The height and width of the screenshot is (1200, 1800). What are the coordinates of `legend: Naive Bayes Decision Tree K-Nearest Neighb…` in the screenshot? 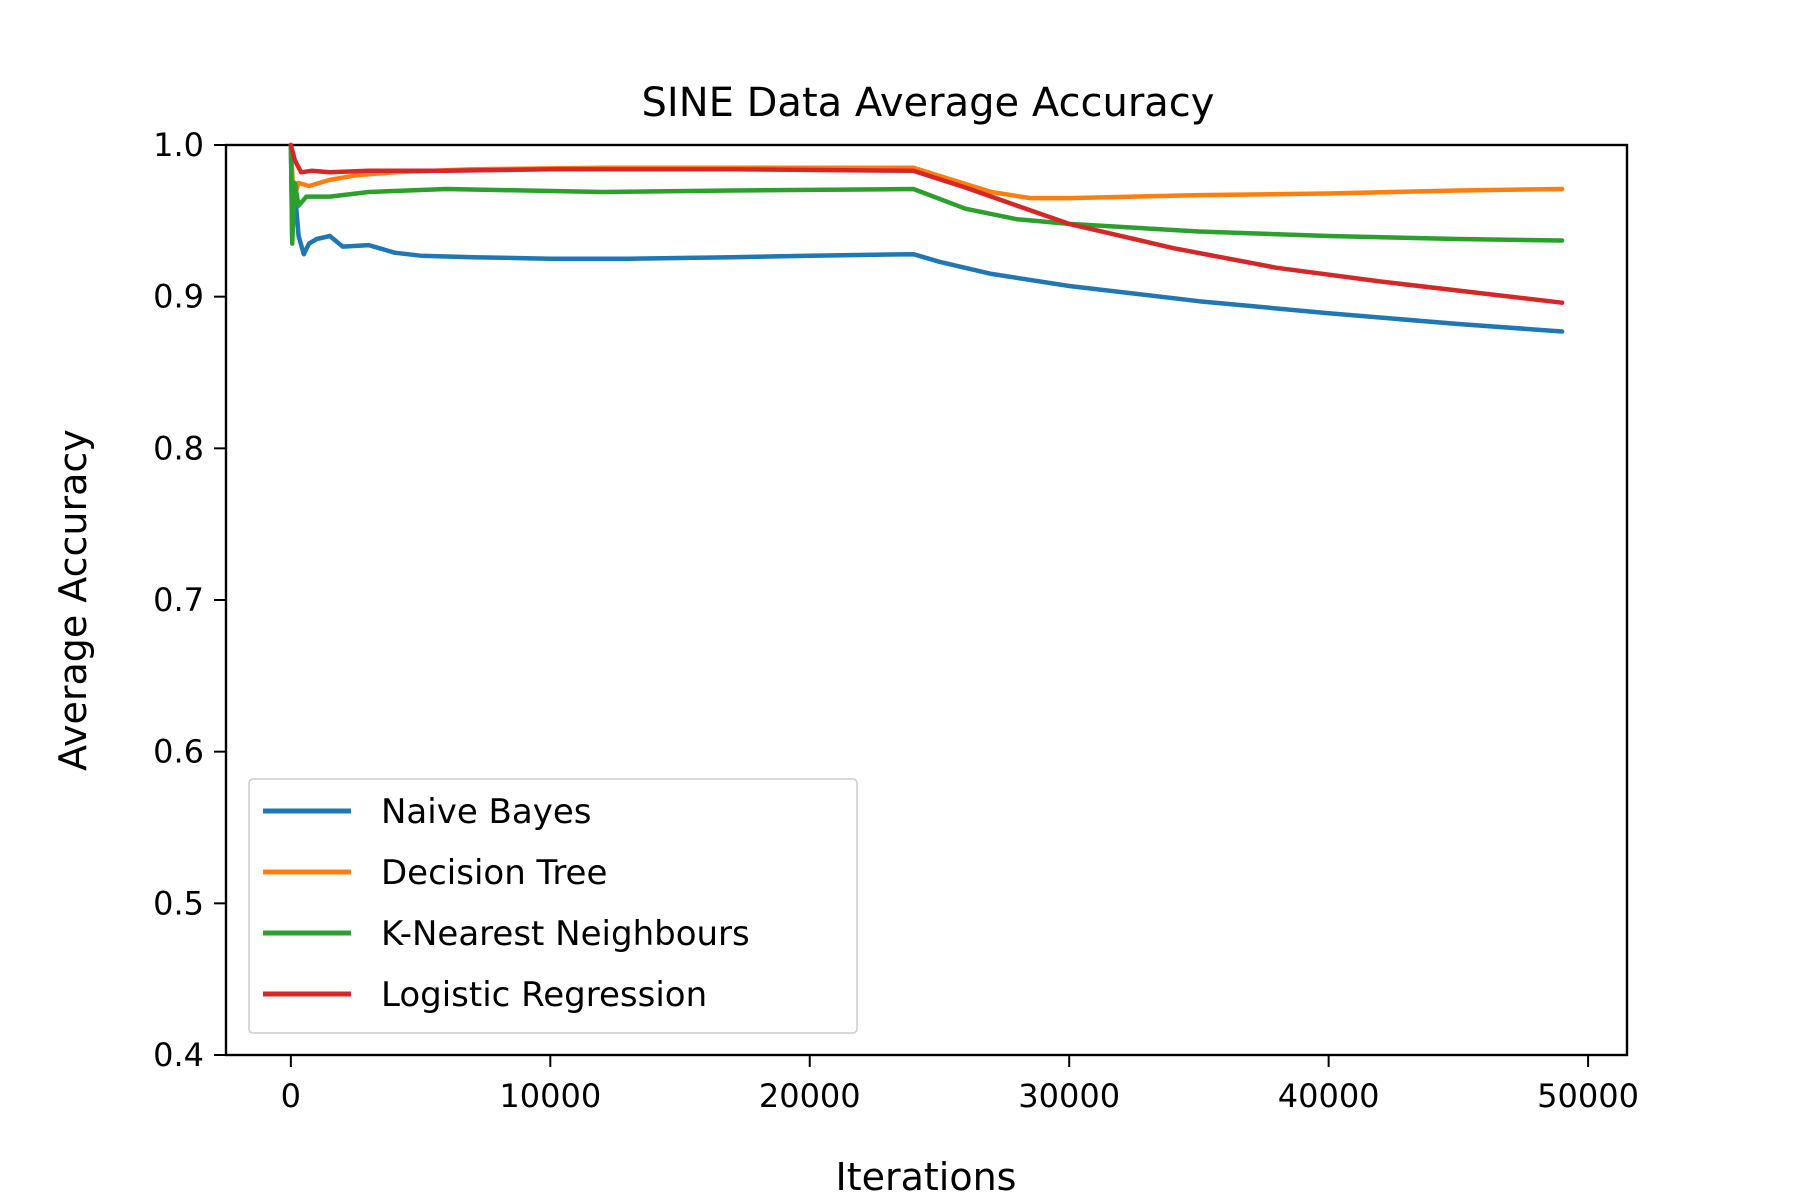 It's located at (553, 906).